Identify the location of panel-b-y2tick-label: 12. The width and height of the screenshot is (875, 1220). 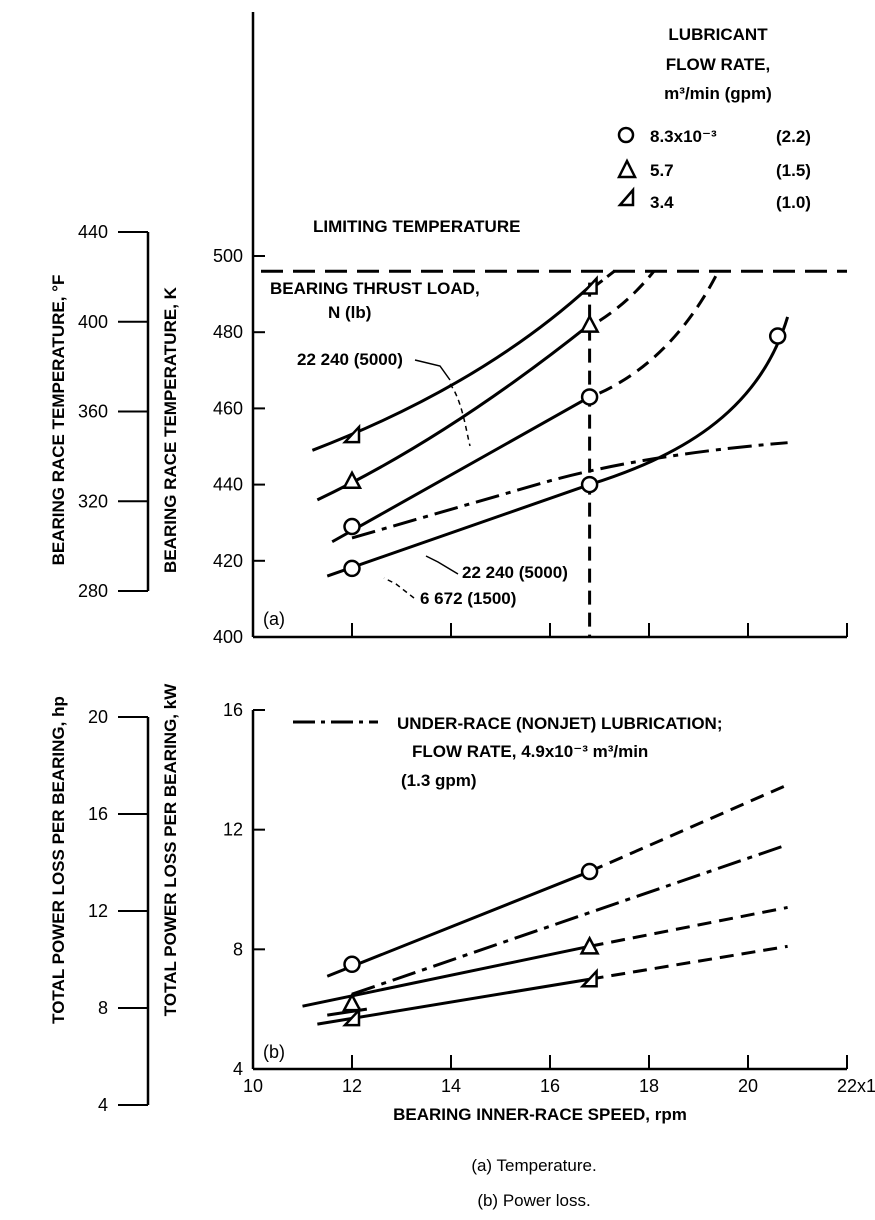
(98, 911).